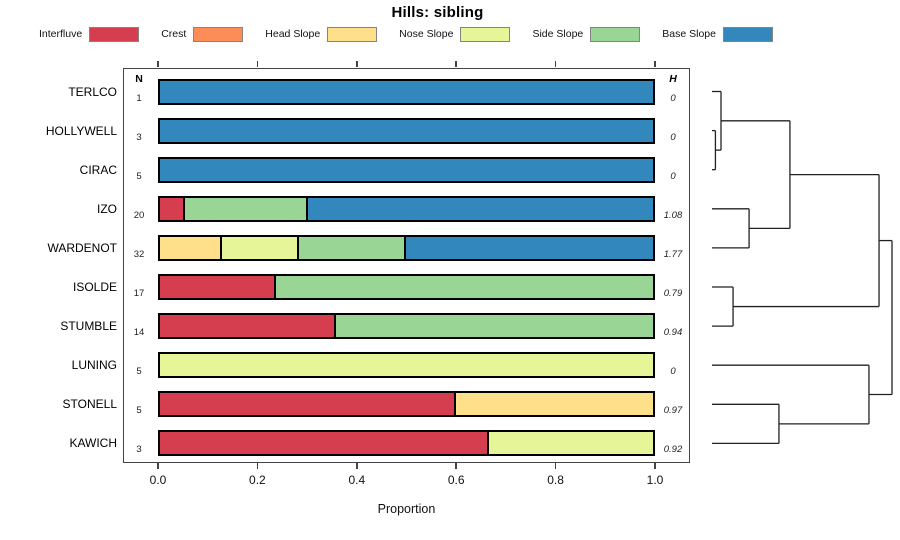  What do you see at coordinates (673, 79) in the screenshot?
I see `h-column-header: H` at bounding box center [673, 79].